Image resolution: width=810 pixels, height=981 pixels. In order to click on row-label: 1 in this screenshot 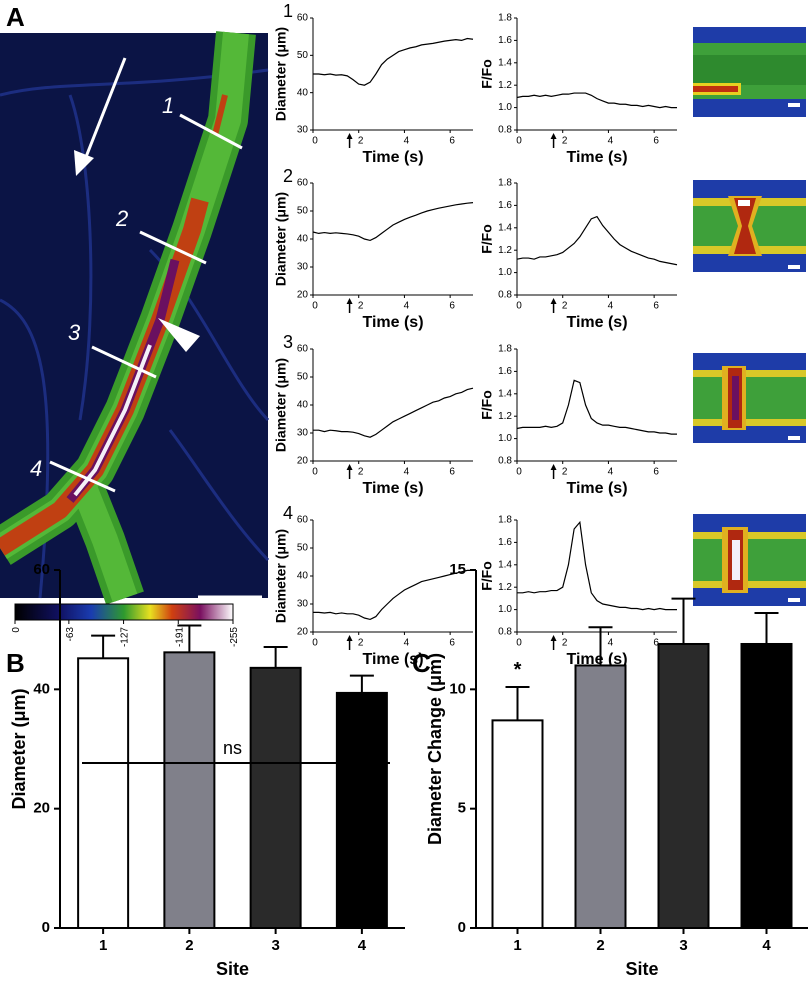, I will do `click(288, 11)`.